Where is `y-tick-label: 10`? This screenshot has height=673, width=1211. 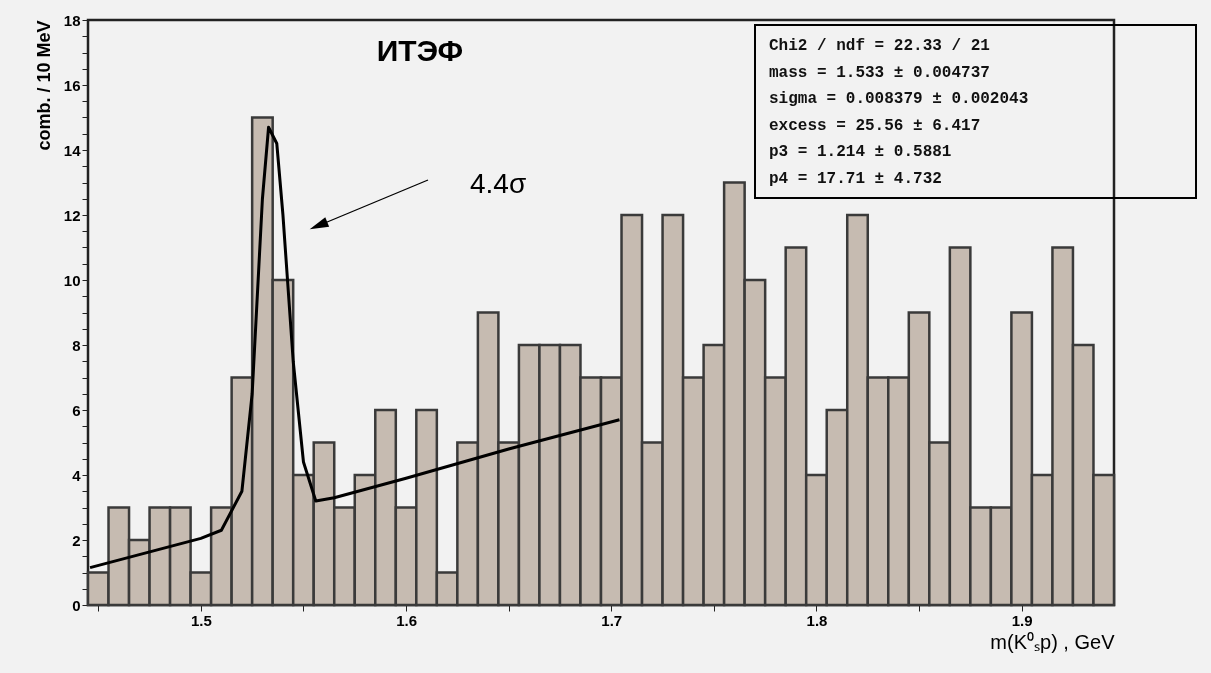 y-tick-label: 10 is located at coordinates (72, 280).